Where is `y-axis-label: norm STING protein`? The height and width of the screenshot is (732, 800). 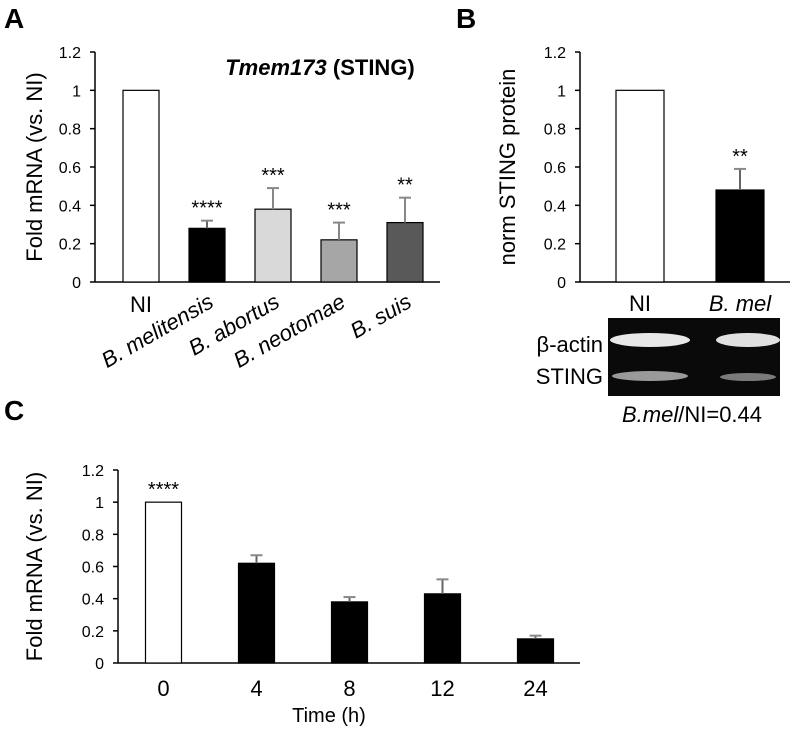
y-axis-label: norm STING protein is located at coordinates (507, 167).